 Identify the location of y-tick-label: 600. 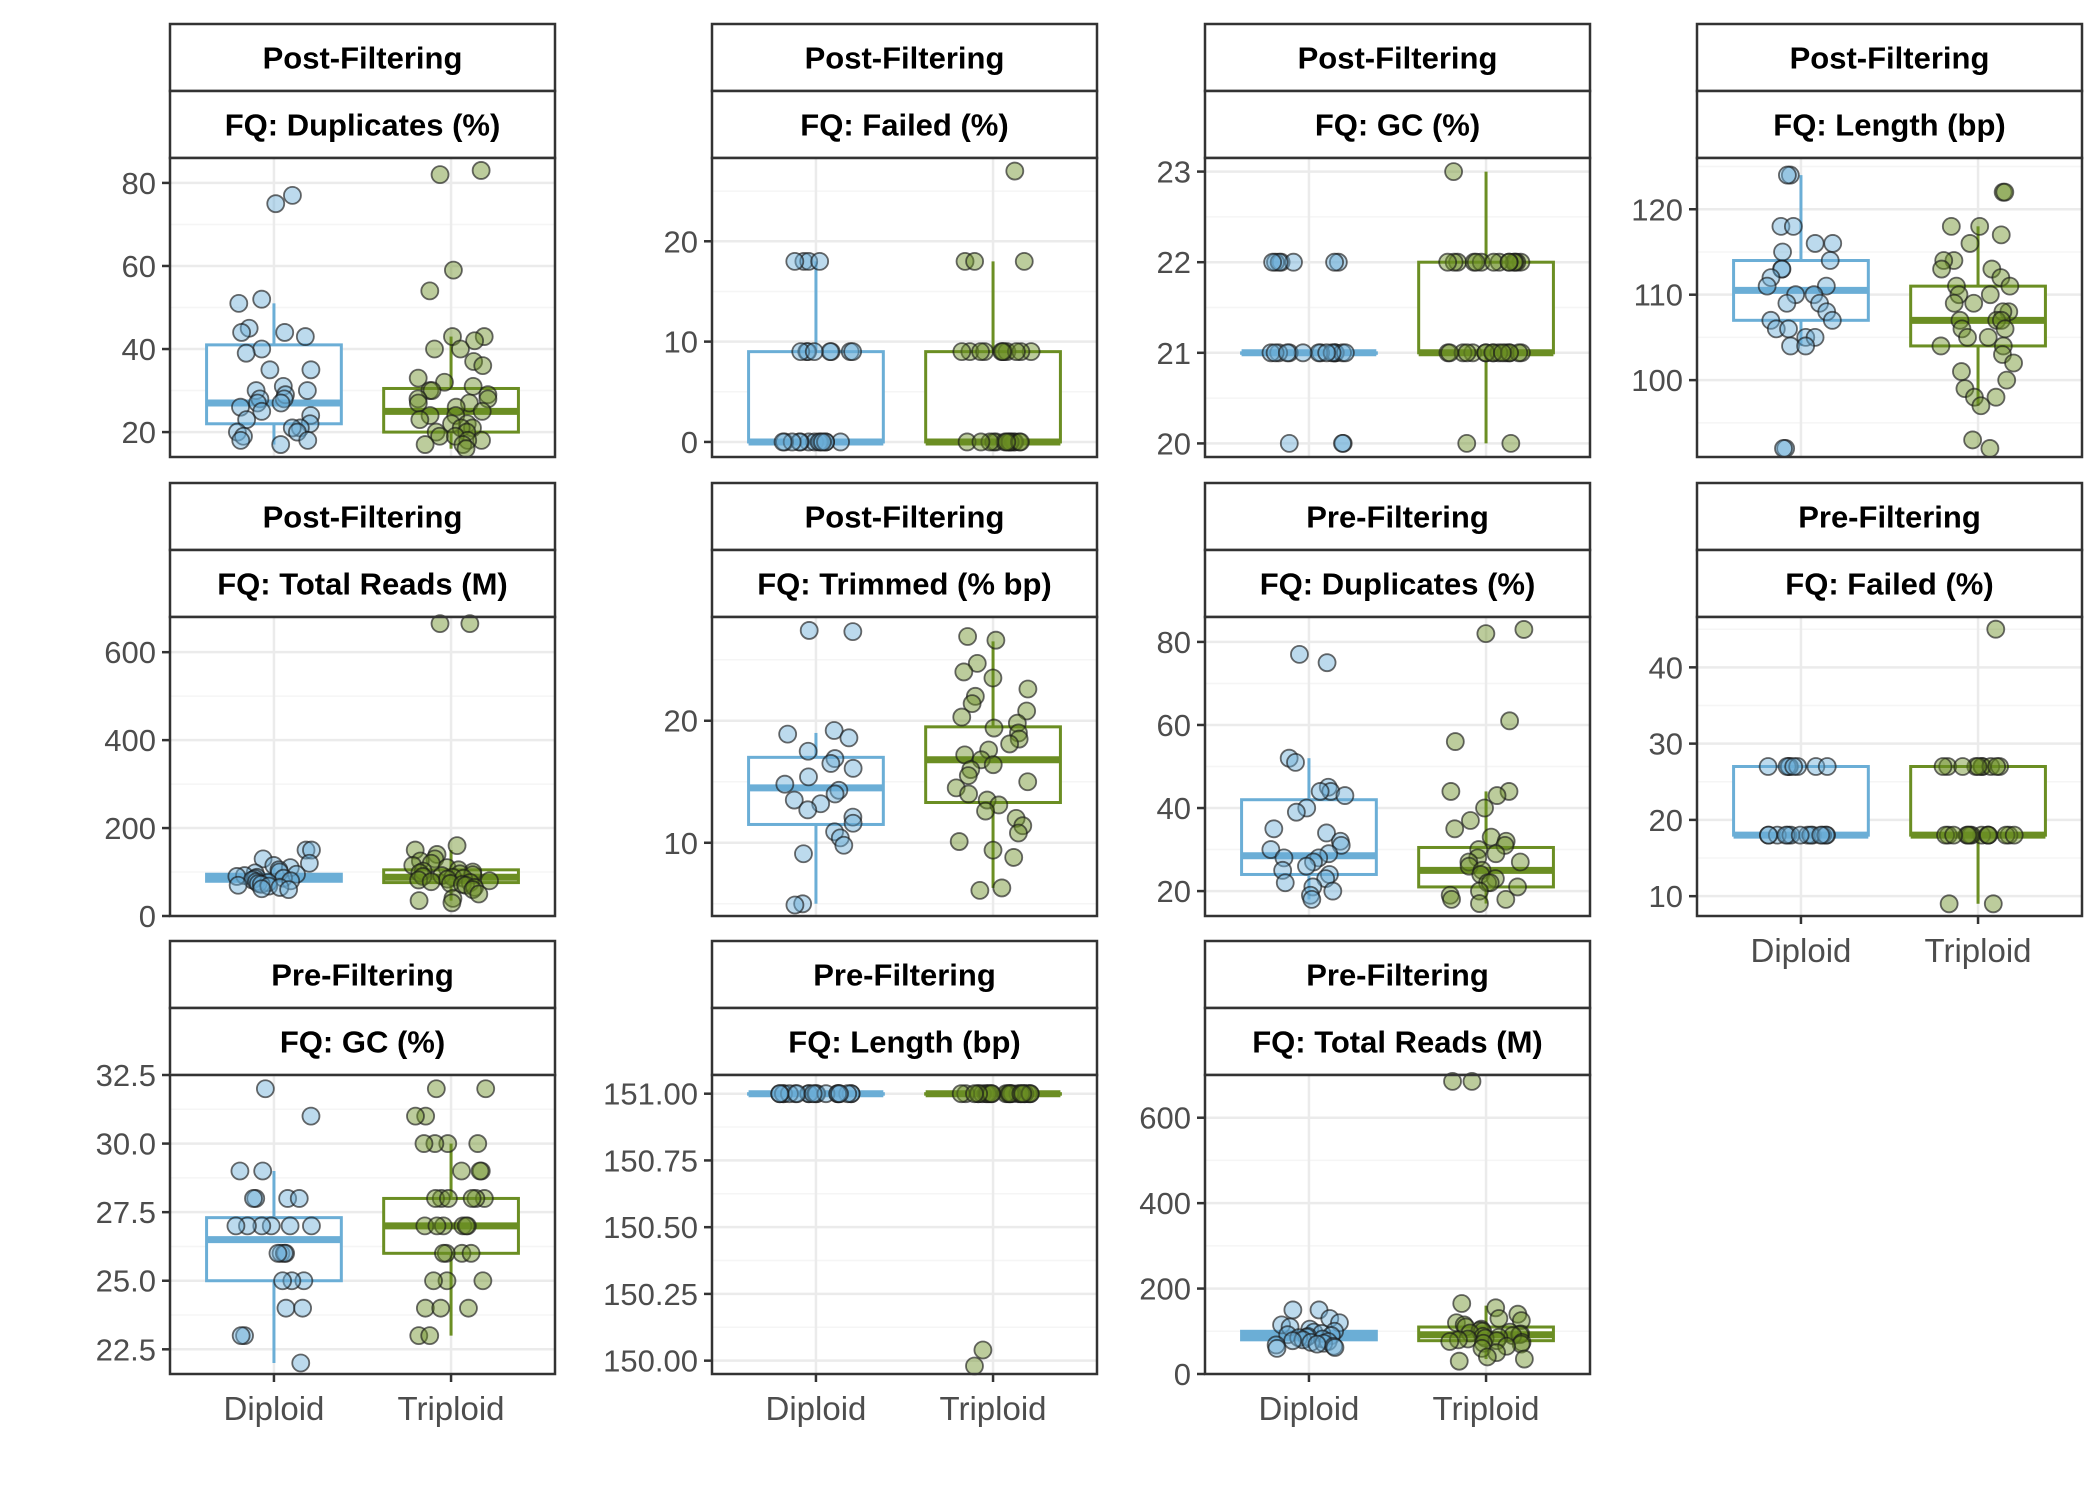
(130, 652).